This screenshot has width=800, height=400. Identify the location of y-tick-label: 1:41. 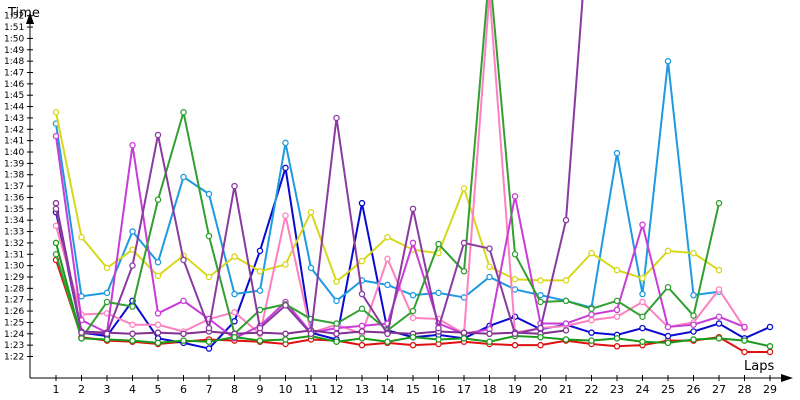
(14, 142).